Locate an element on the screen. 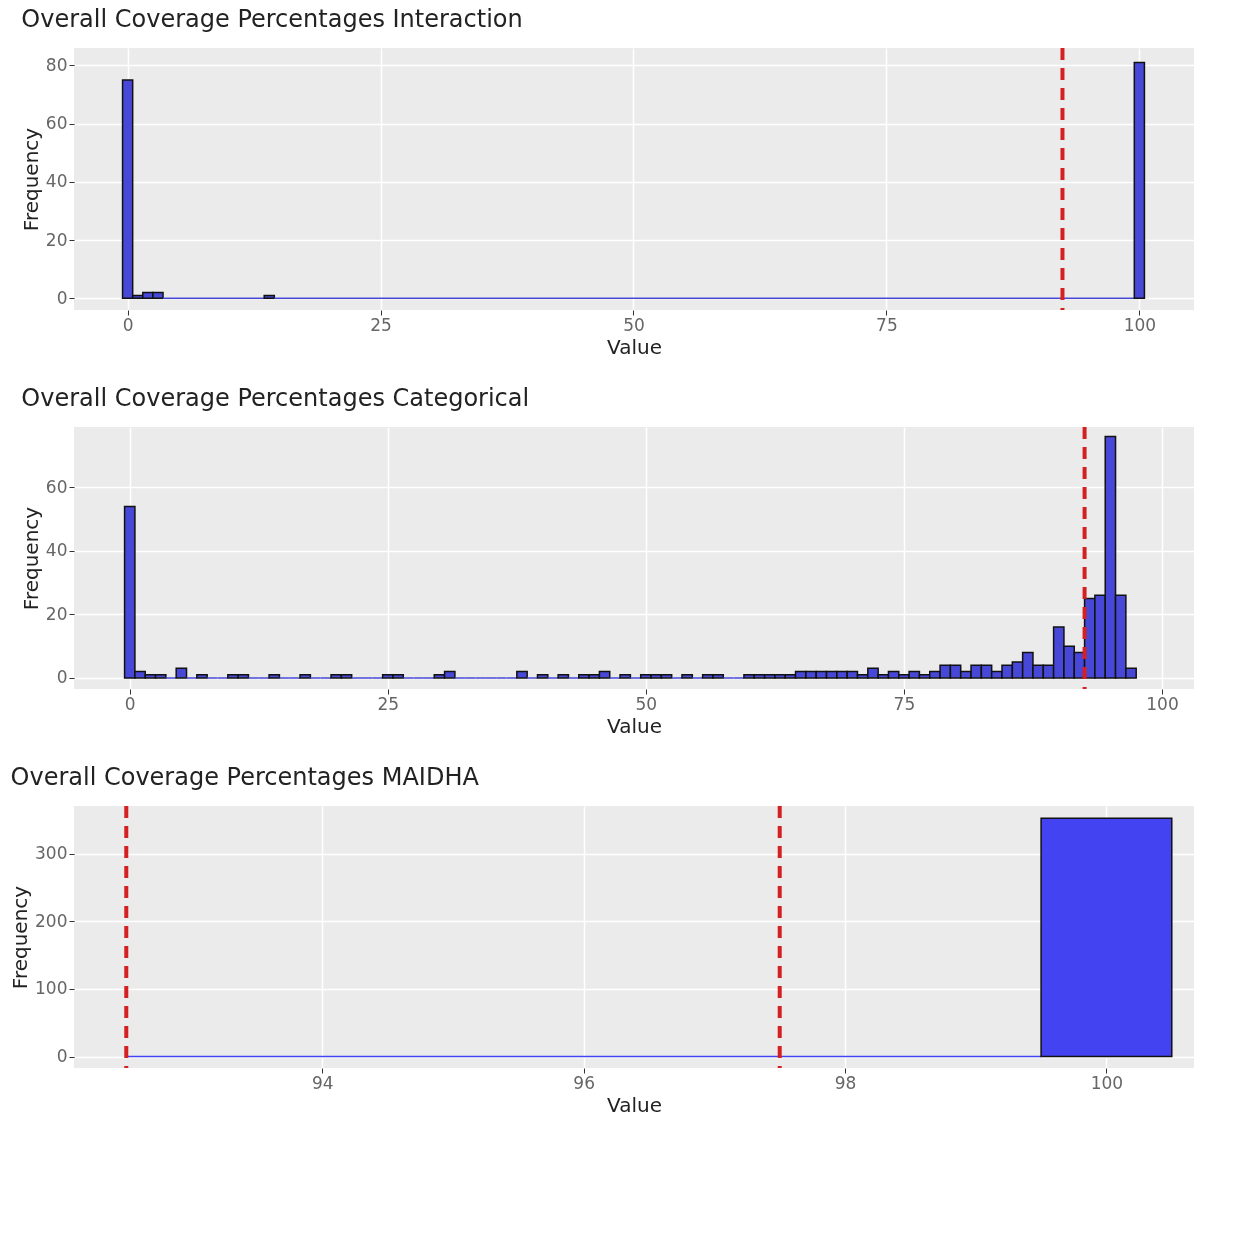  chart-title: Overall Coverage Percentages Interaction is located at coordinates (272, 19).